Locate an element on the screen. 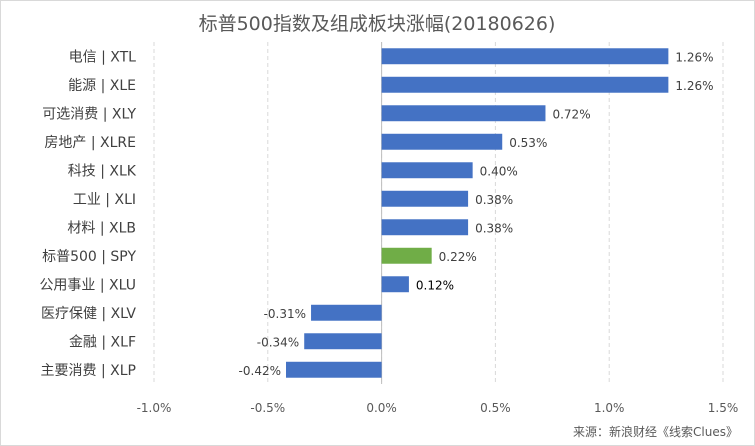 The height and width of the screenshot is (446, 755). data-label: -0.34% is located at coordinates (278, 342).